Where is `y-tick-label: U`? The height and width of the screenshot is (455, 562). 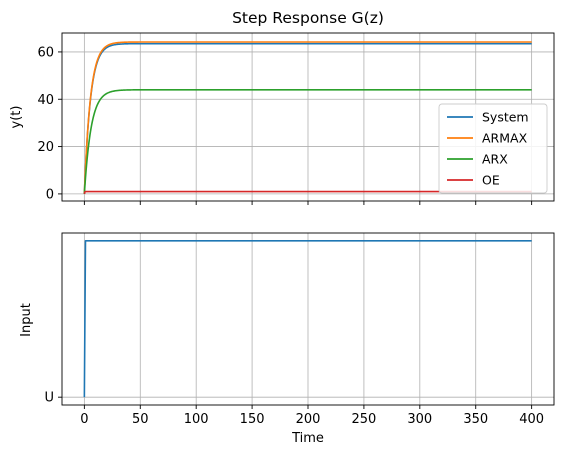 y-tick-label: U is located at coordinates (49, 398).